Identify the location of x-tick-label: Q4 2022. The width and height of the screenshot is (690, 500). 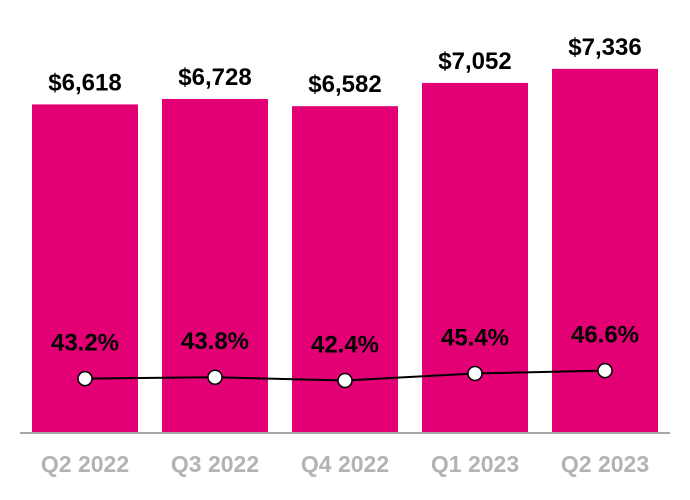
(345, 464).